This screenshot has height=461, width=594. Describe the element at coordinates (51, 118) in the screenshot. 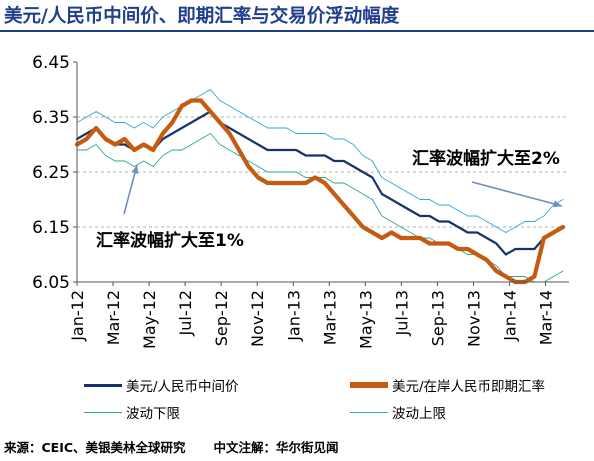

I see `y-tick-label: 6.35` at that location.